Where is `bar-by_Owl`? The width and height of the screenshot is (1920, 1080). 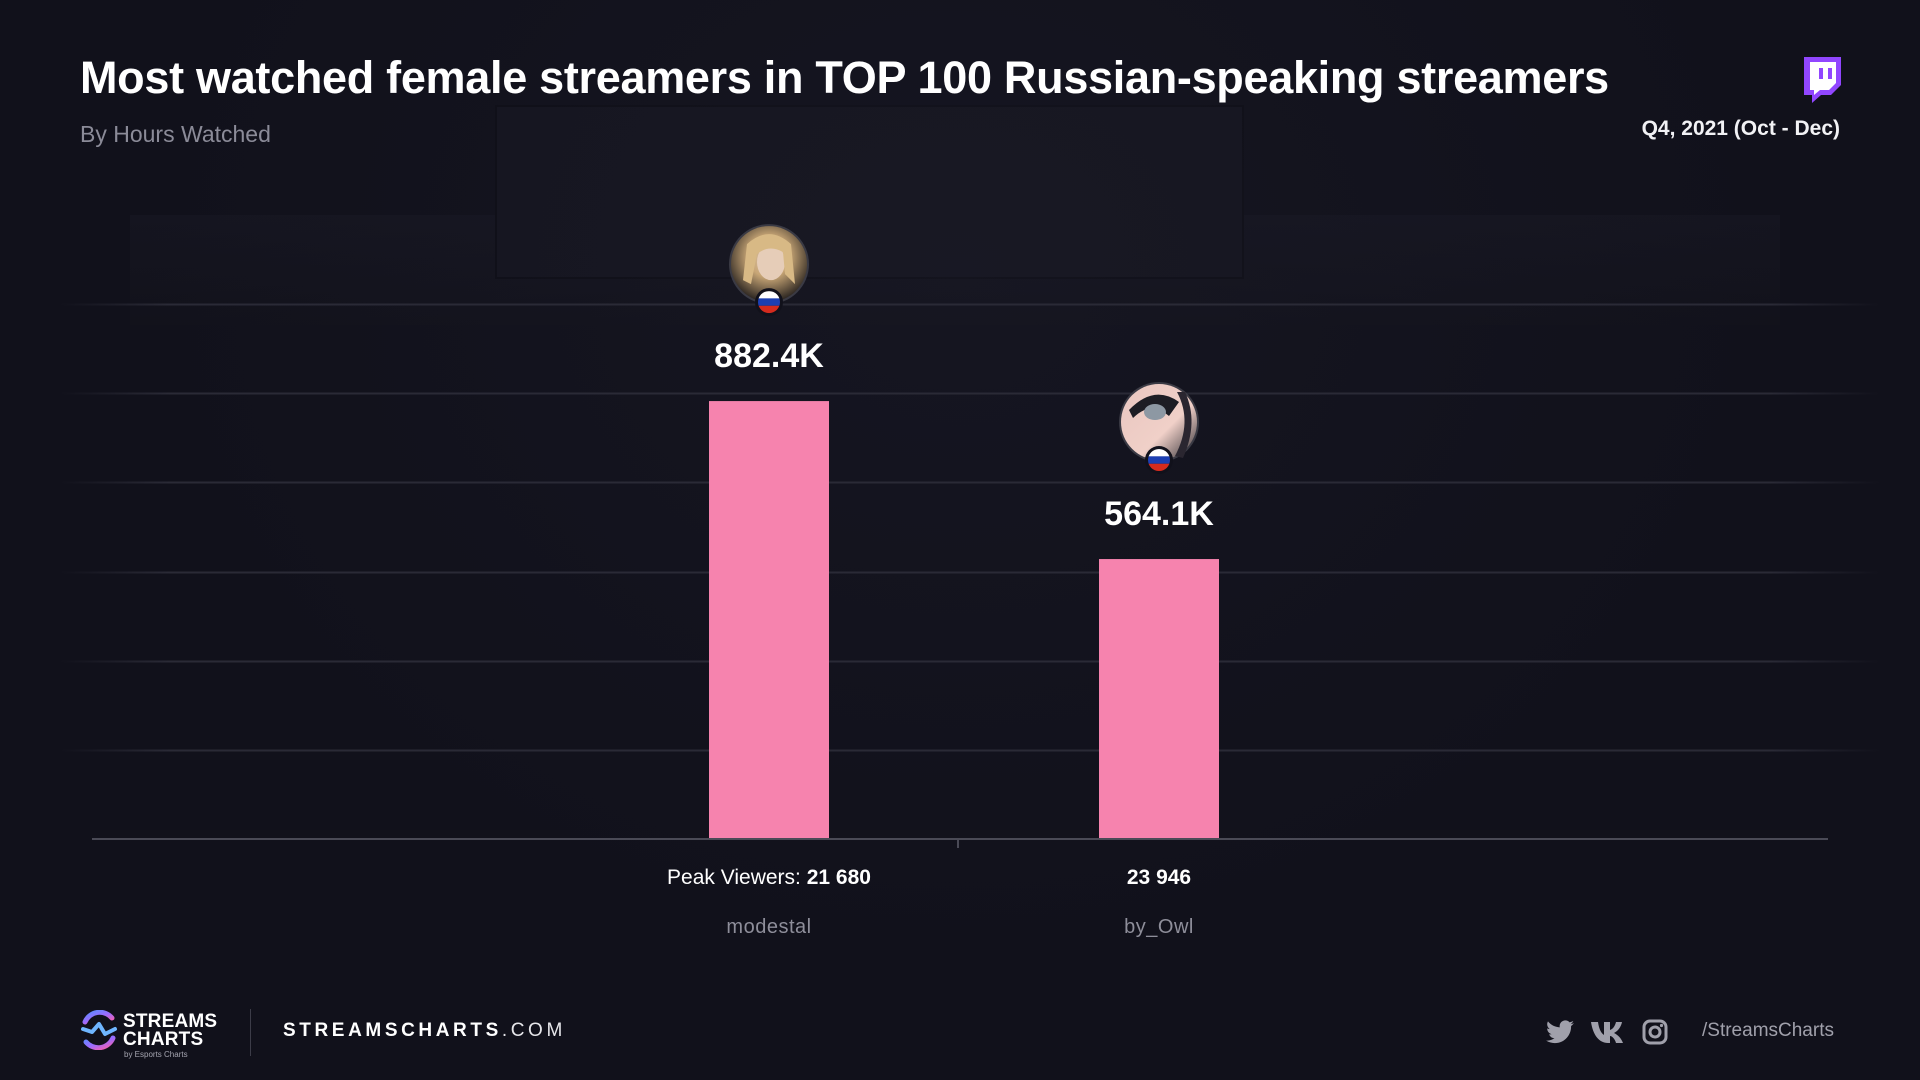
bar-by_Owl is located at coordinates (1159, 699).